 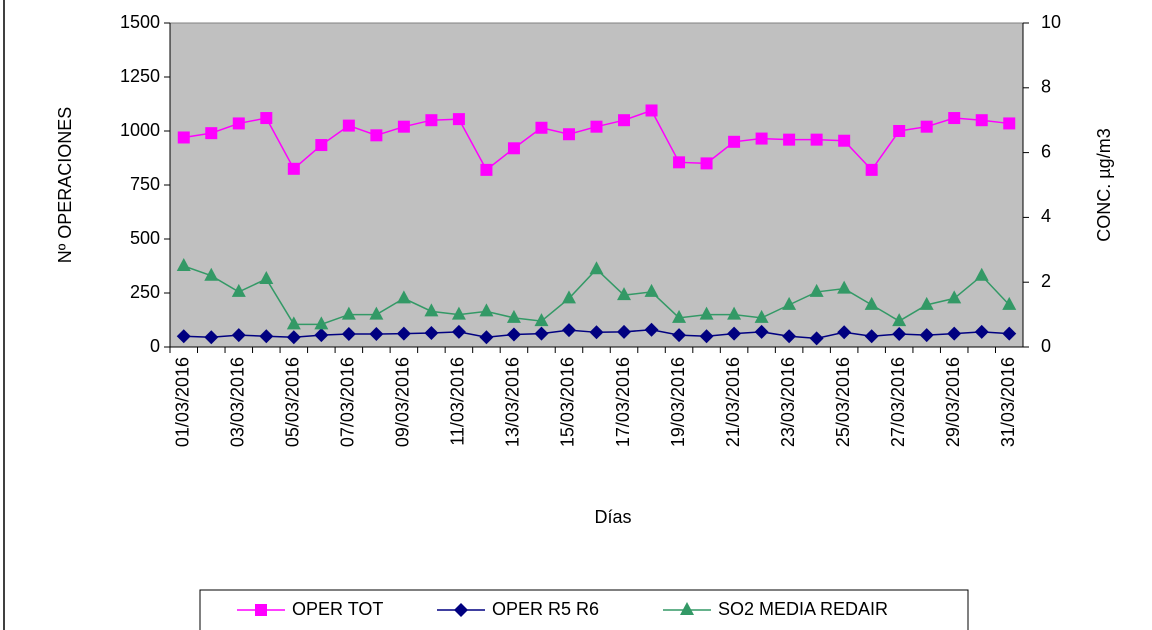 I want to click on x-tick-label: 13/03/2016, so click(x=513, y=402).